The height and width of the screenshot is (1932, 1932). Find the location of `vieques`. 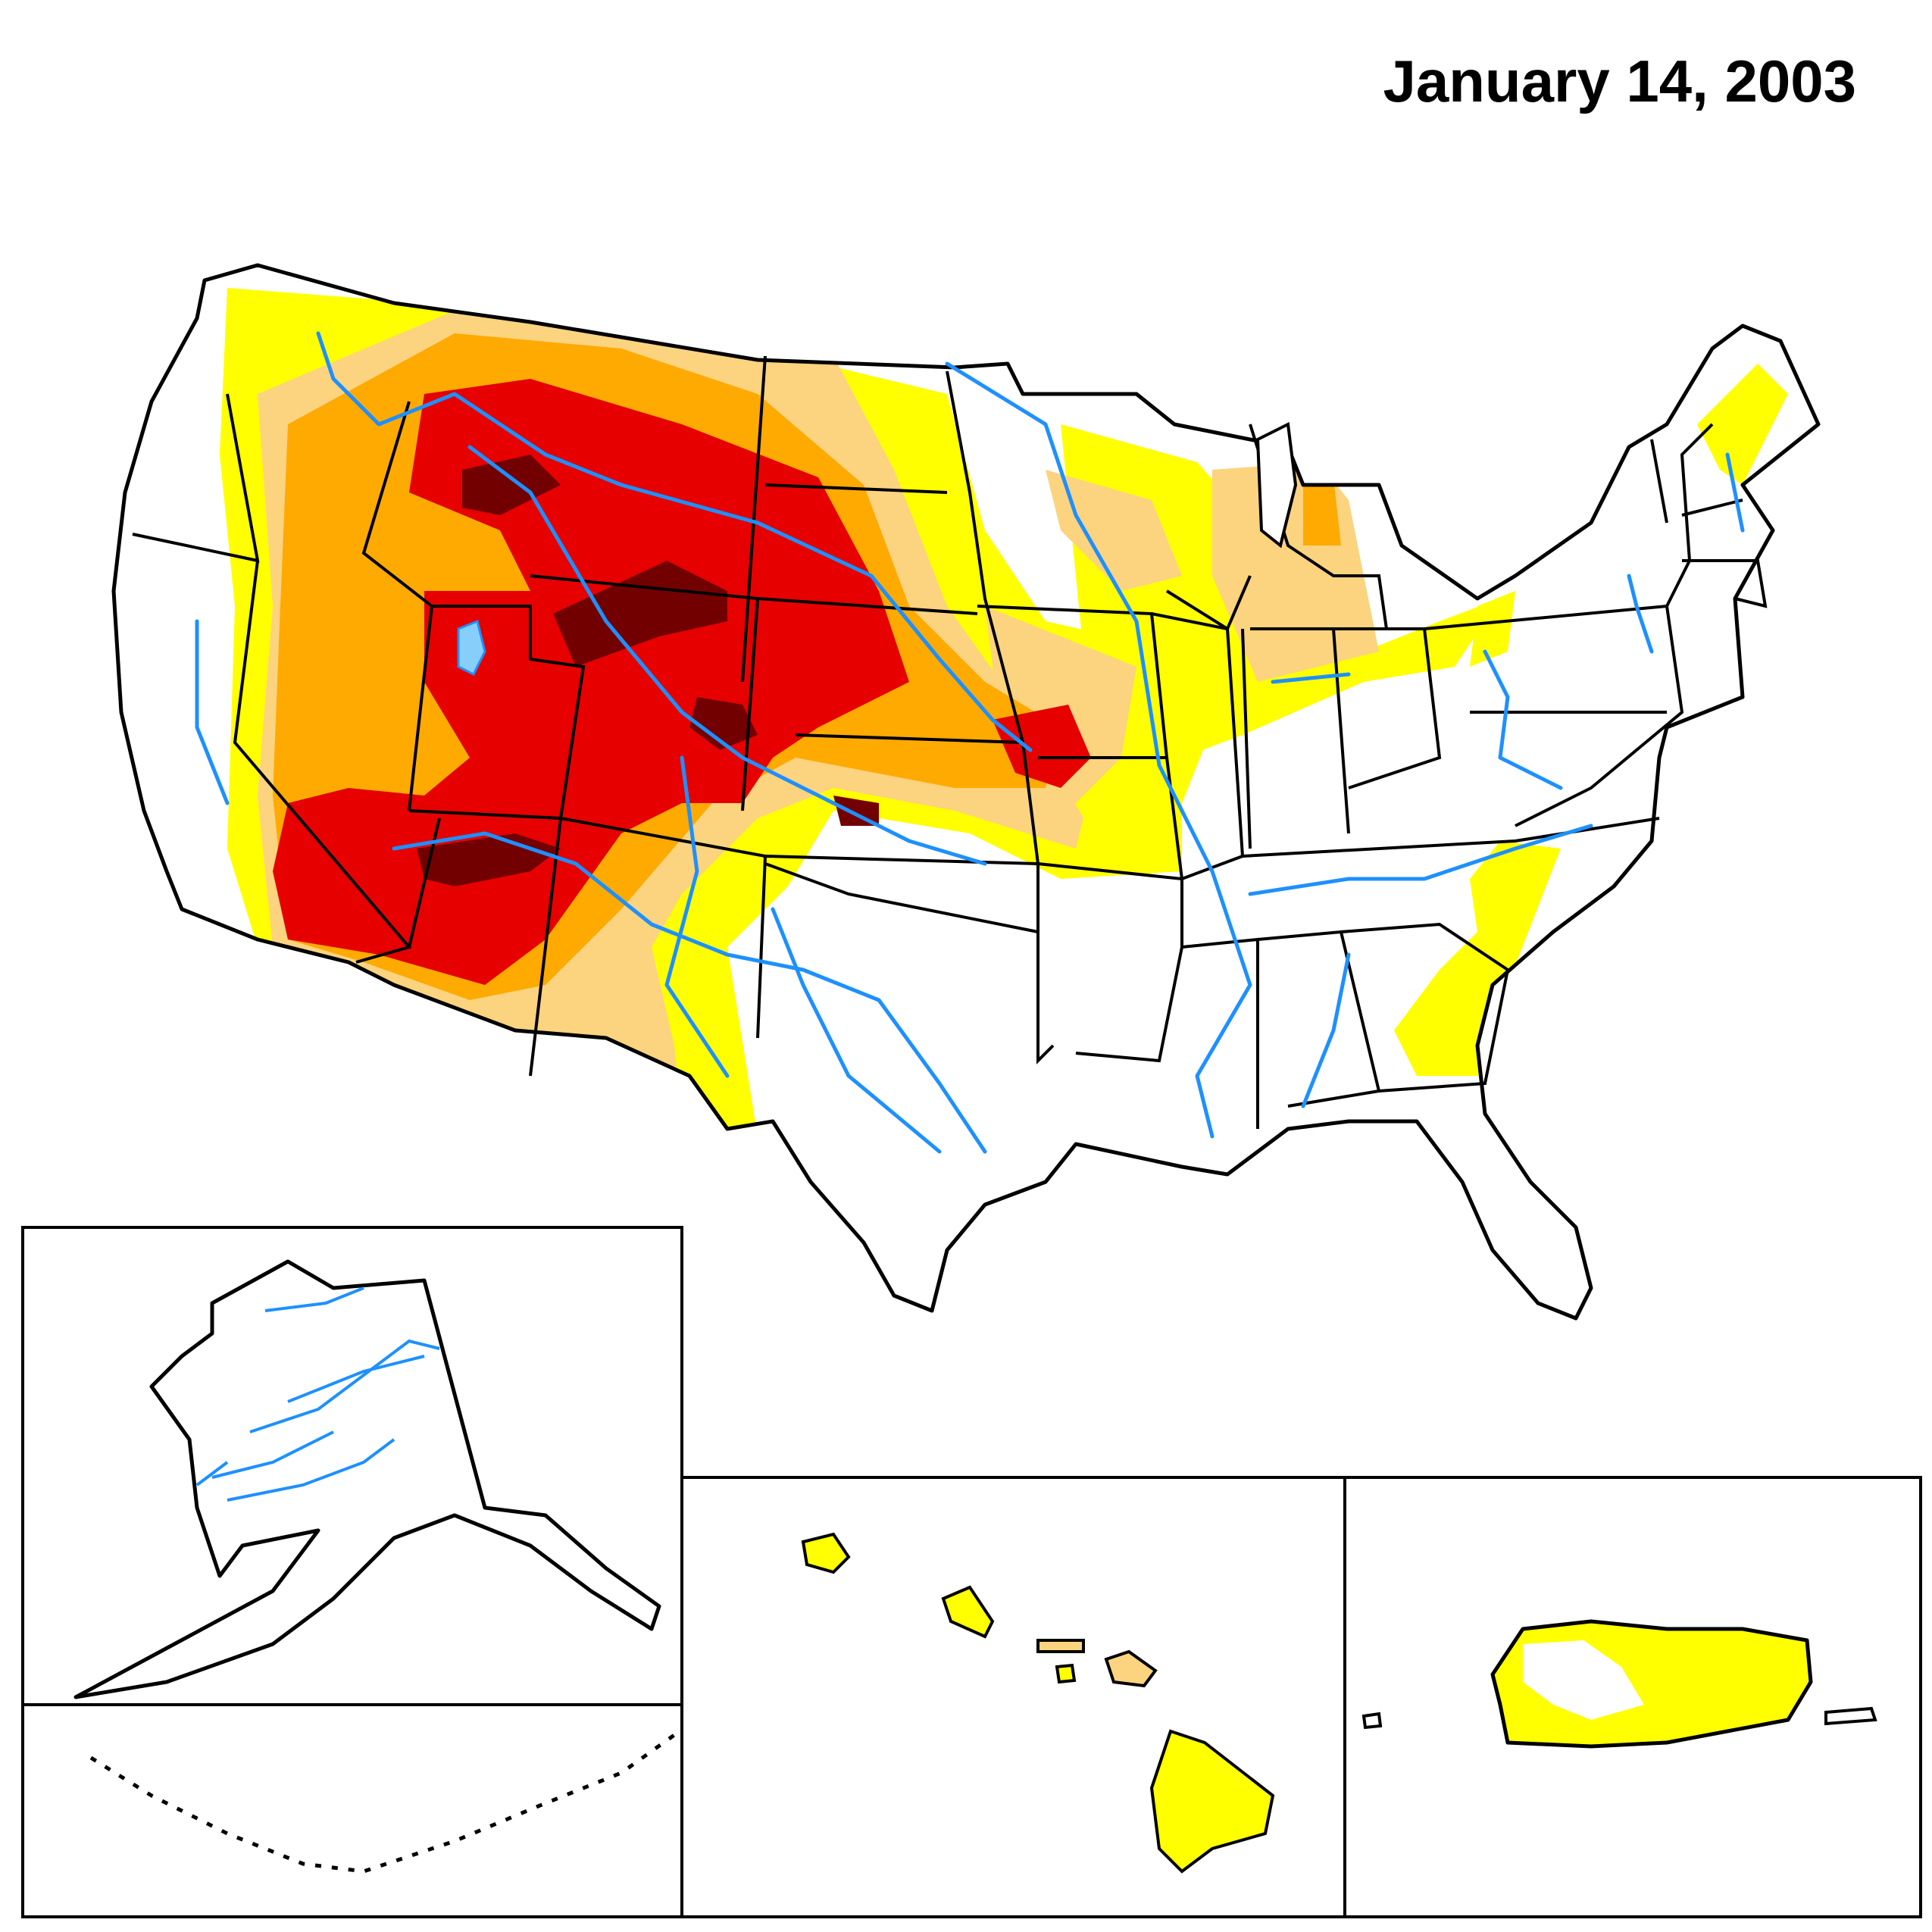

vieques is located at coordinates (1850, 1716).